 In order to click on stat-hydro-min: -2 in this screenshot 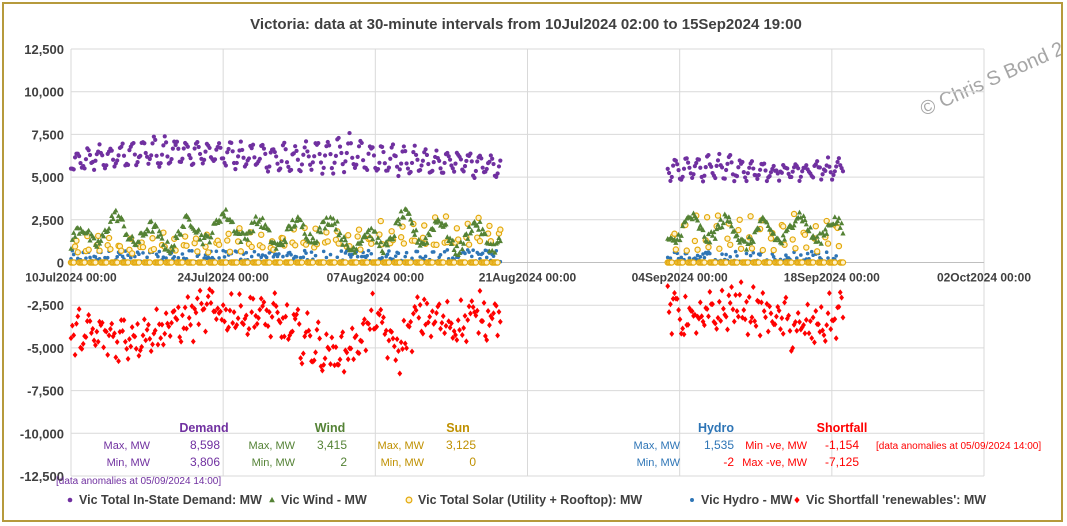, I will do `click(728, 462)`.